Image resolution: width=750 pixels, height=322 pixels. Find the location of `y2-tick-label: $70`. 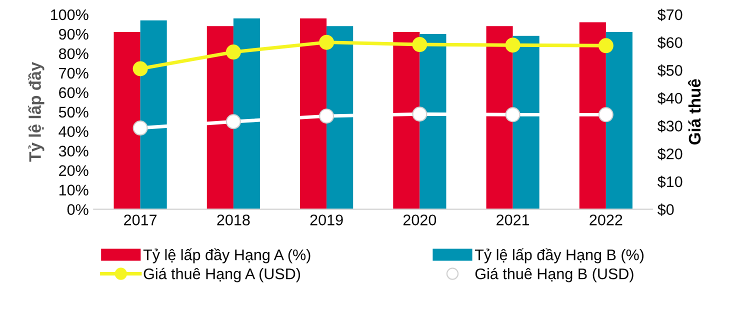

y2-tick-label: $70 is located at coordinates (670, 15).